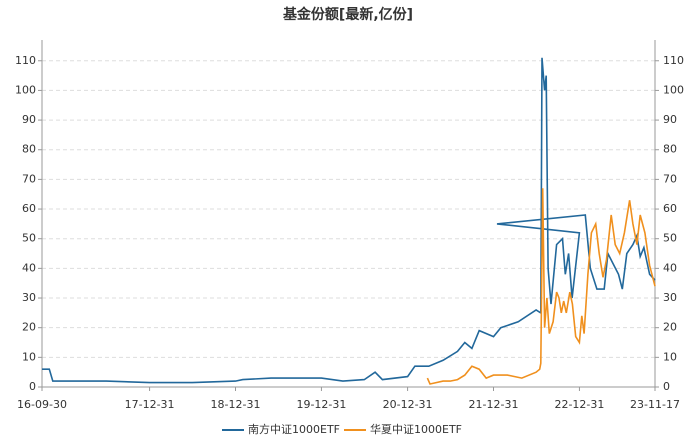  What do you see at coordinates (42, 404) in the screenshot?
I see `x-tick-label: 16-09-30` at bounding box center [42, 404].